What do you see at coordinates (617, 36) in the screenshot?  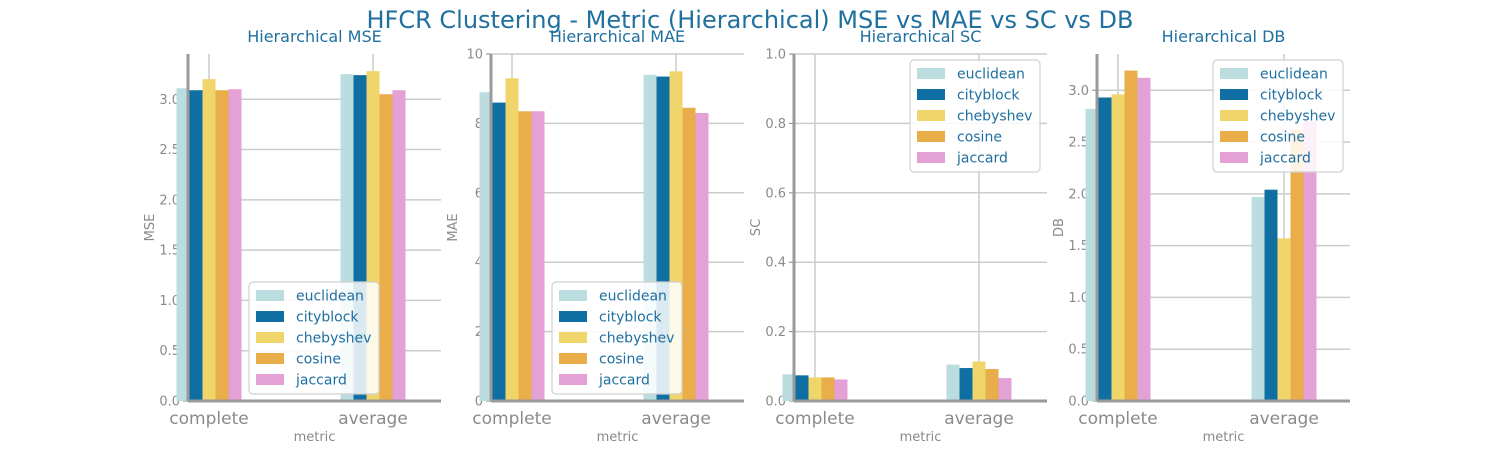 I see `chart-title: Hierarchical MAE` at bounding box center [617, 36].